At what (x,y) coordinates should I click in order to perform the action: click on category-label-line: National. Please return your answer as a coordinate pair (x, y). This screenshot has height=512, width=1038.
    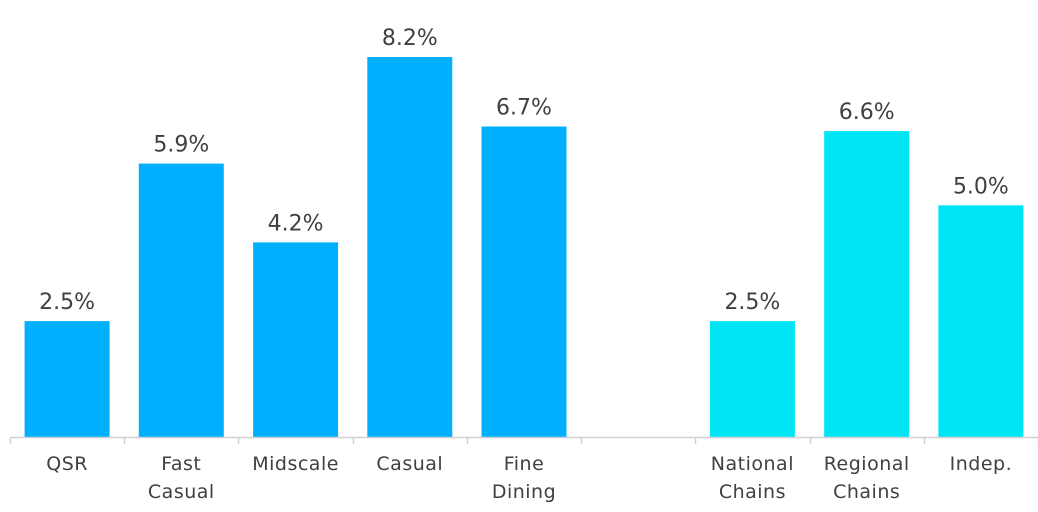
    Looking at the image, I should click on (752, 464).